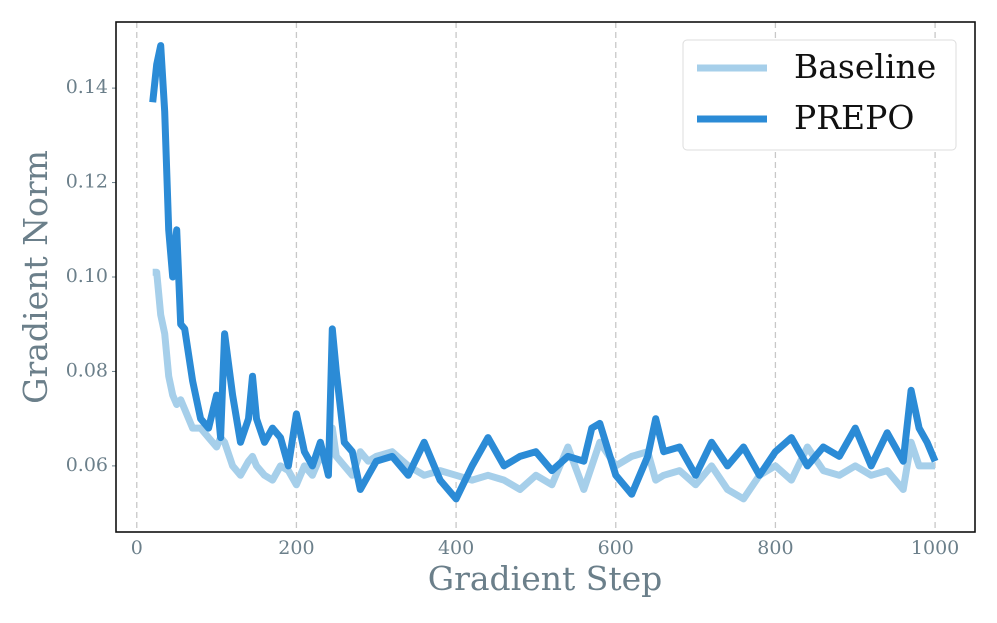 Image resolution: width=997 pixels, height=623 pixels. I want to click on legend: Baseline PREPO, so click(819, 95).